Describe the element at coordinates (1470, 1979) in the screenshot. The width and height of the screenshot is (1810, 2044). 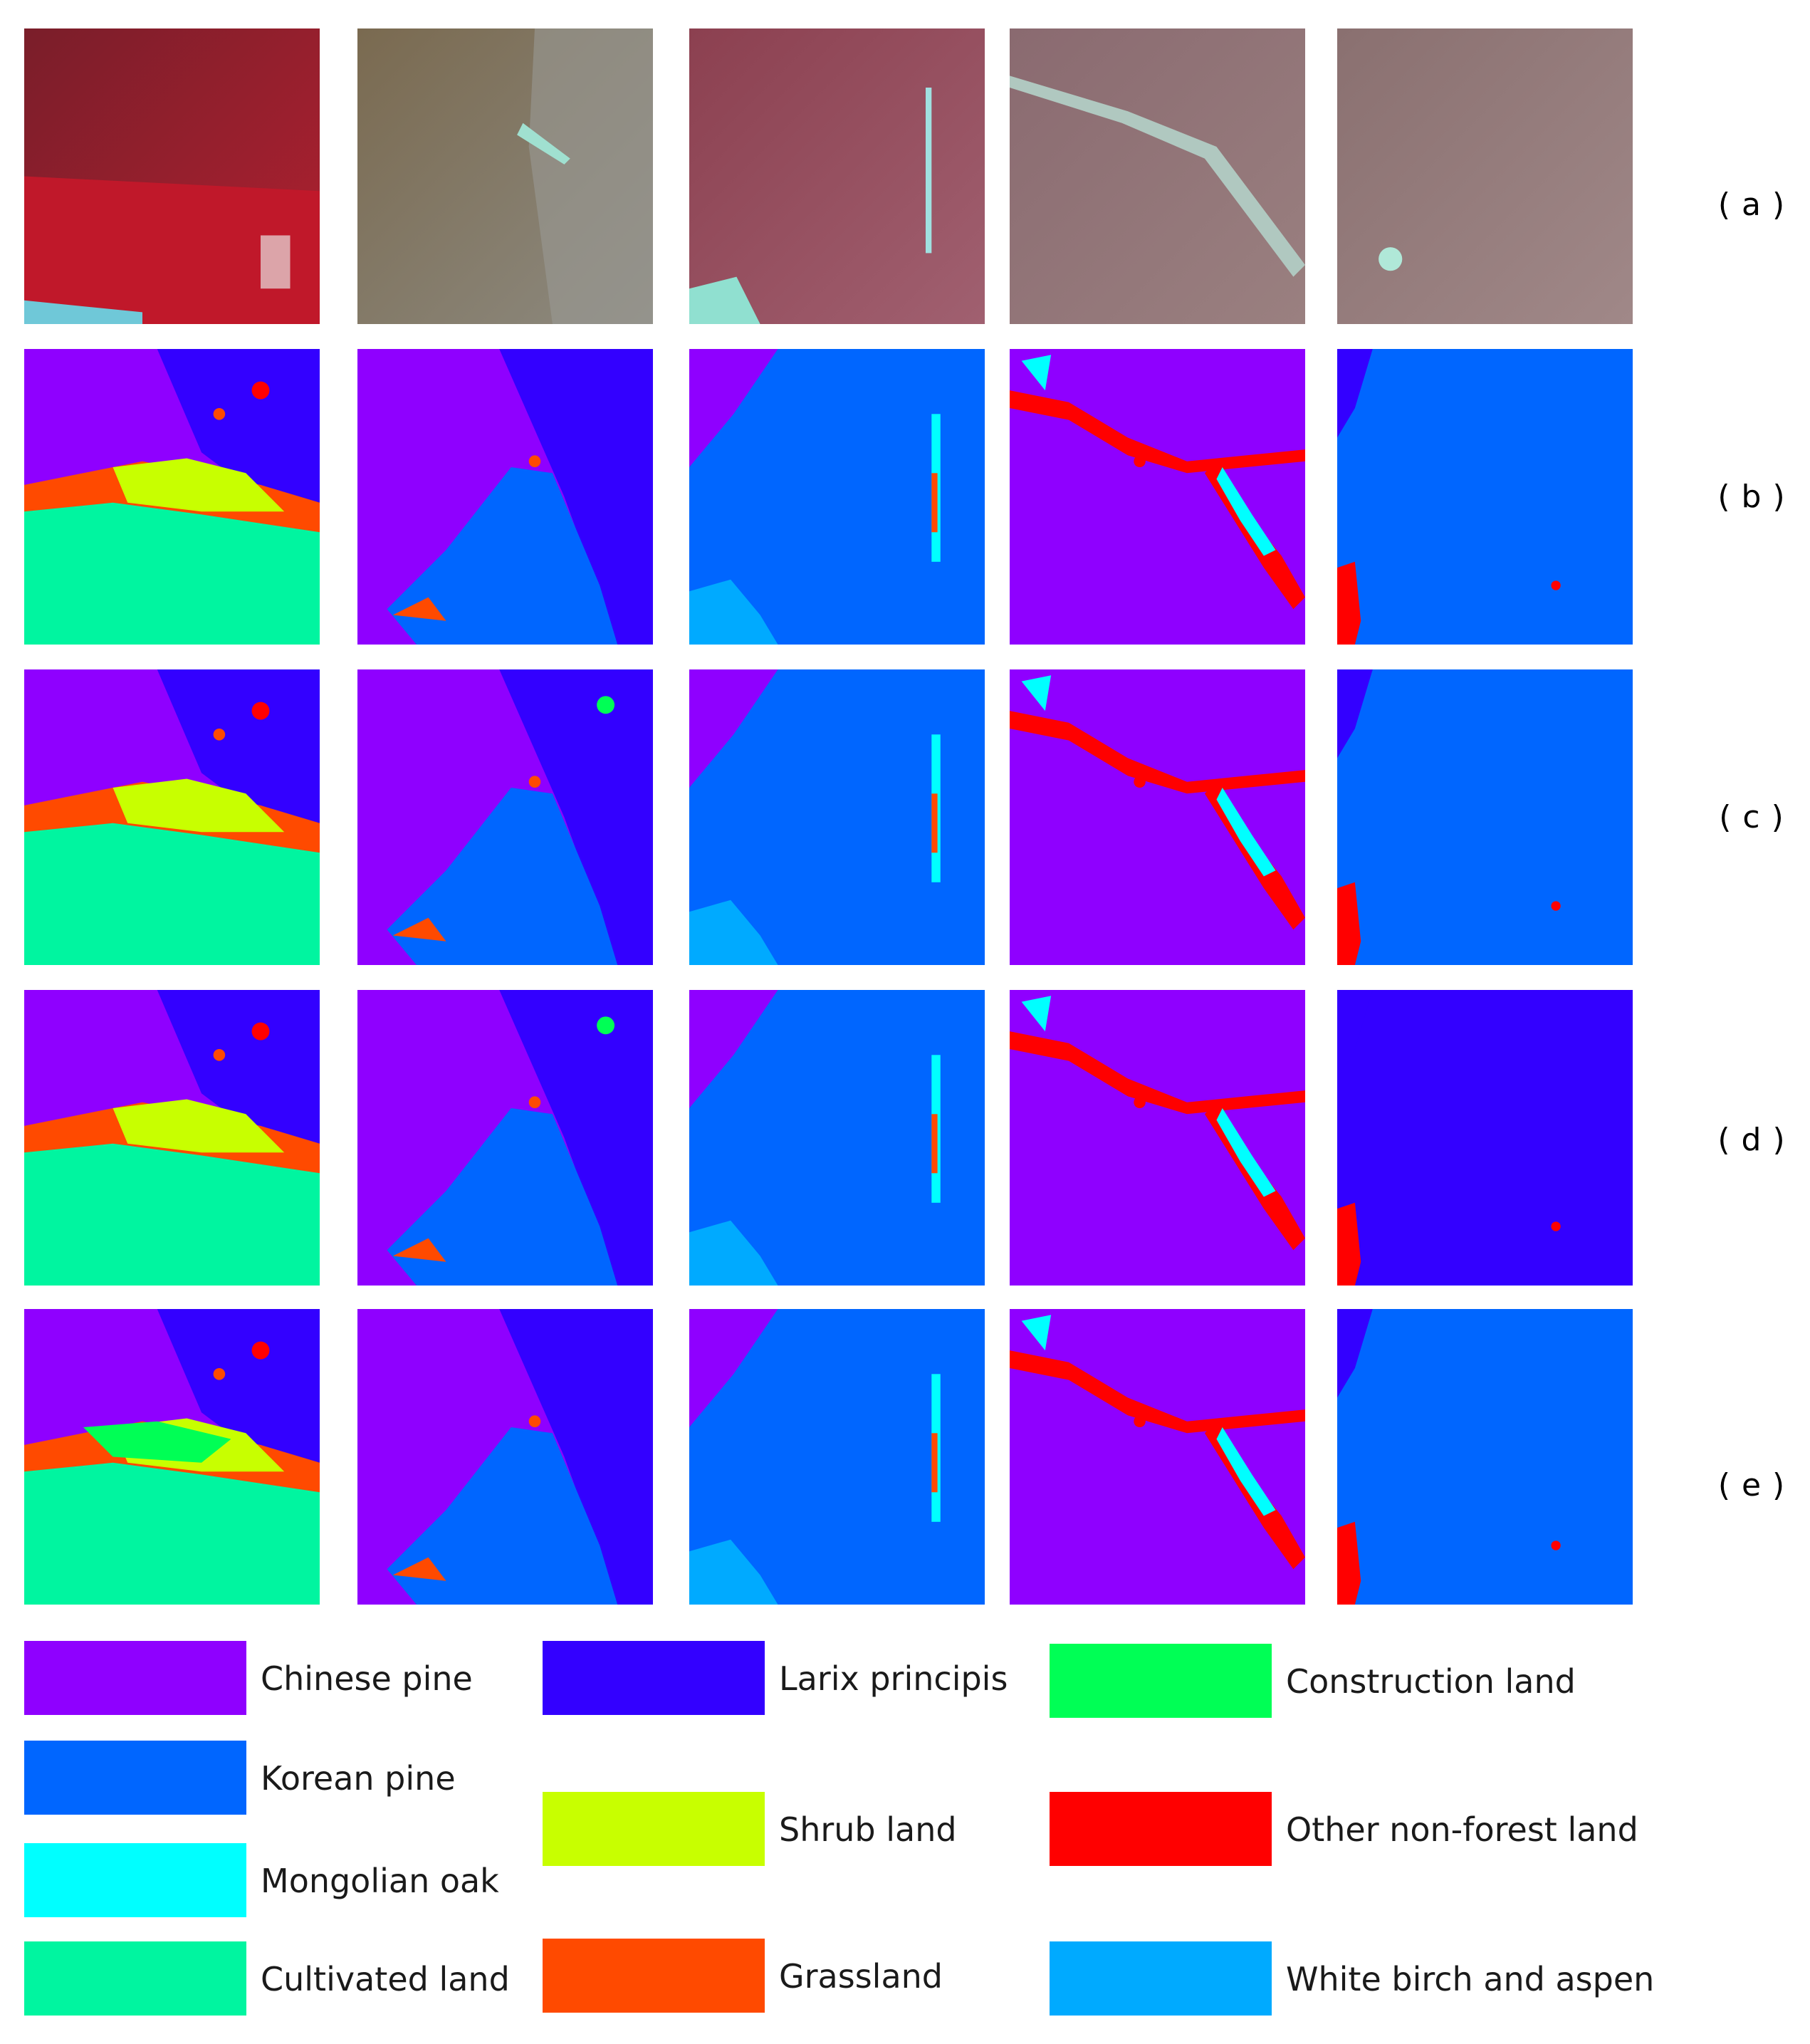
I see `legend-label: White birch and aspen` at that location.